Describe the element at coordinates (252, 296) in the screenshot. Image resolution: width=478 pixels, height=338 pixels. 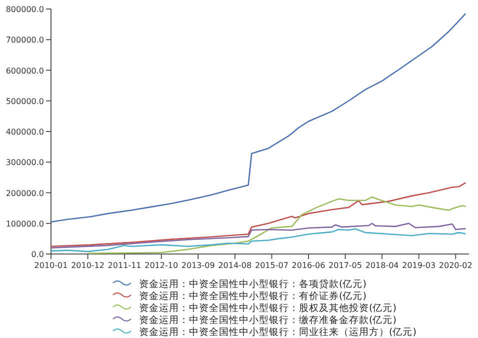
I see `legend-label: 资金运用：中资全国性中小型银行：有价证券(亿元)` at that location.